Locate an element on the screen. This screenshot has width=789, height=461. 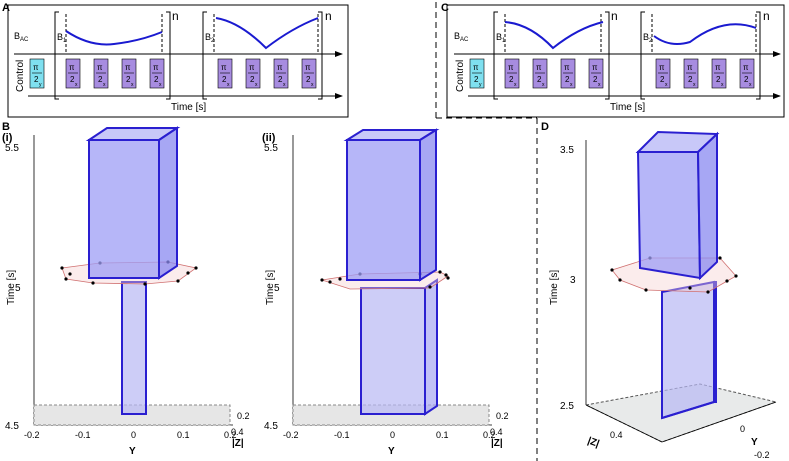
b2-label-a: B2 is located at coordinates (210, 38).